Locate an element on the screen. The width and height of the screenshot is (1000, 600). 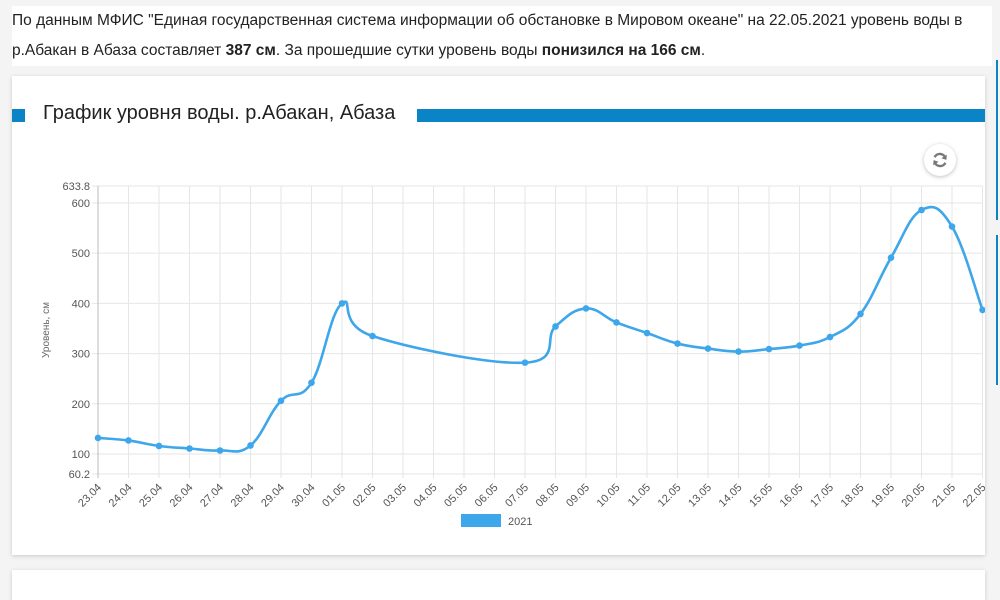
x-tick-label: 02.05 is located at coordinates (365, 496).